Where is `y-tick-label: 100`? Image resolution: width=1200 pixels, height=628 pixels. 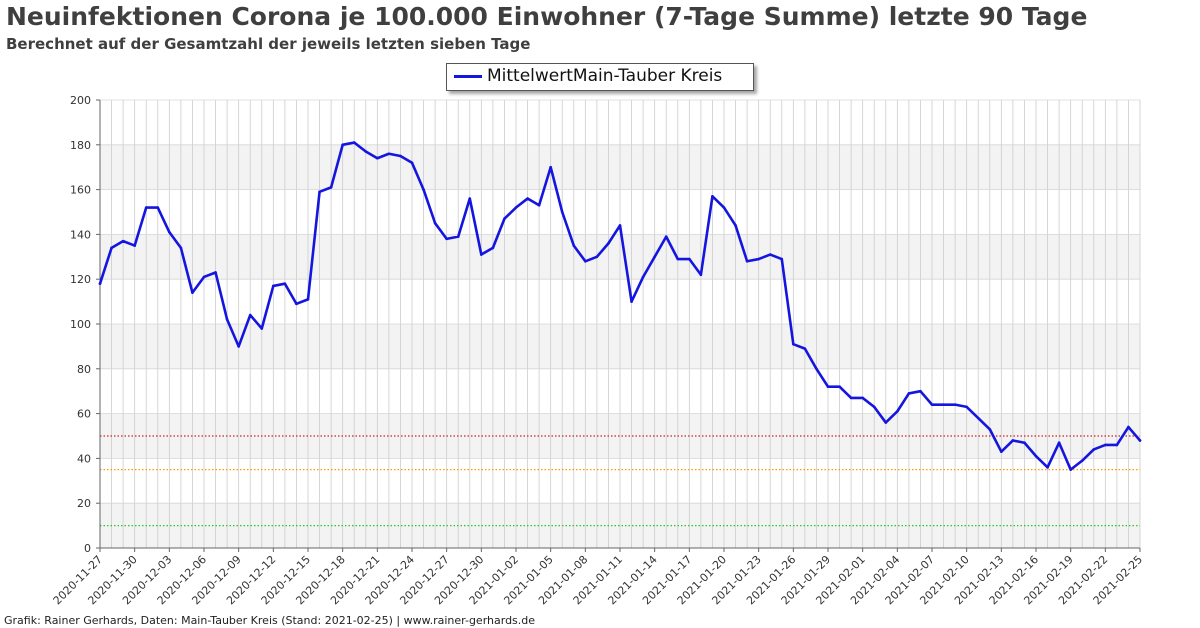 y-tick-label: 100 is located at coordinates (80, 324).